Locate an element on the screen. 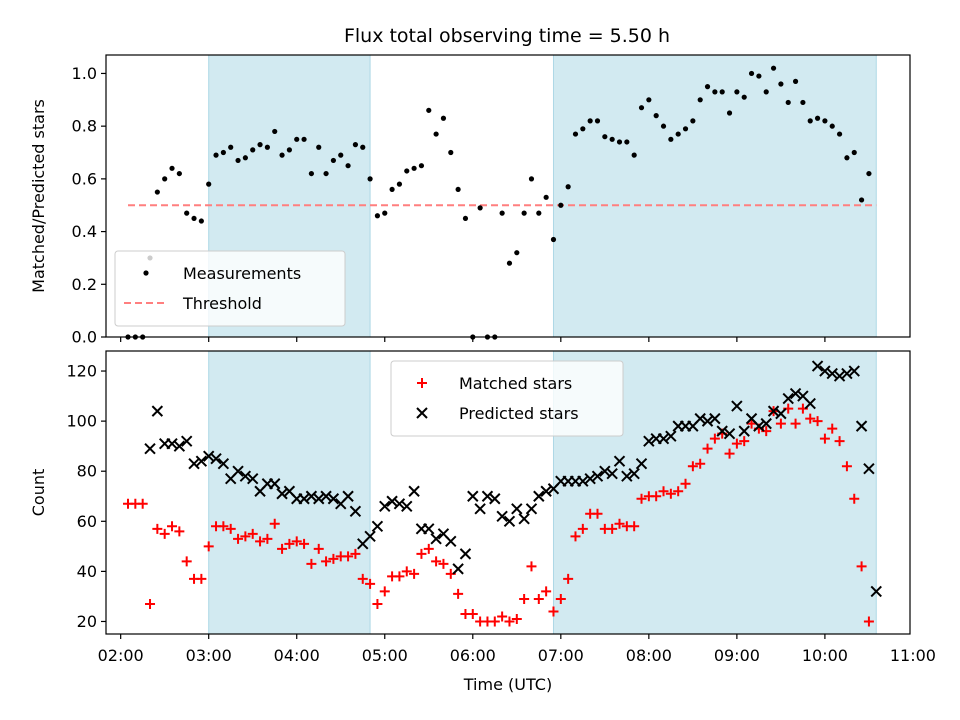  bottom-x-tick-label: 04:00 is located at coordinates (297, 655).